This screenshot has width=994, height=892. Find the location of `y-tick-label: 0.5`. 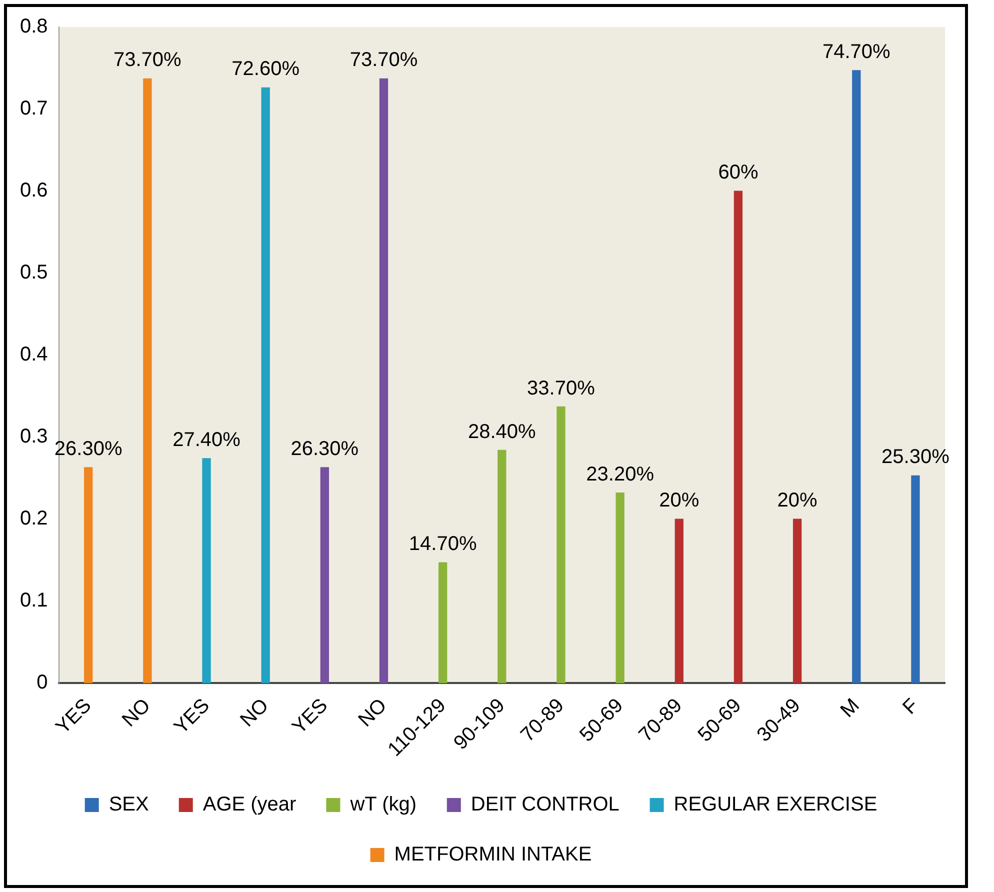

y-tick-label: 0.5 is located at coordinates (34, 273).